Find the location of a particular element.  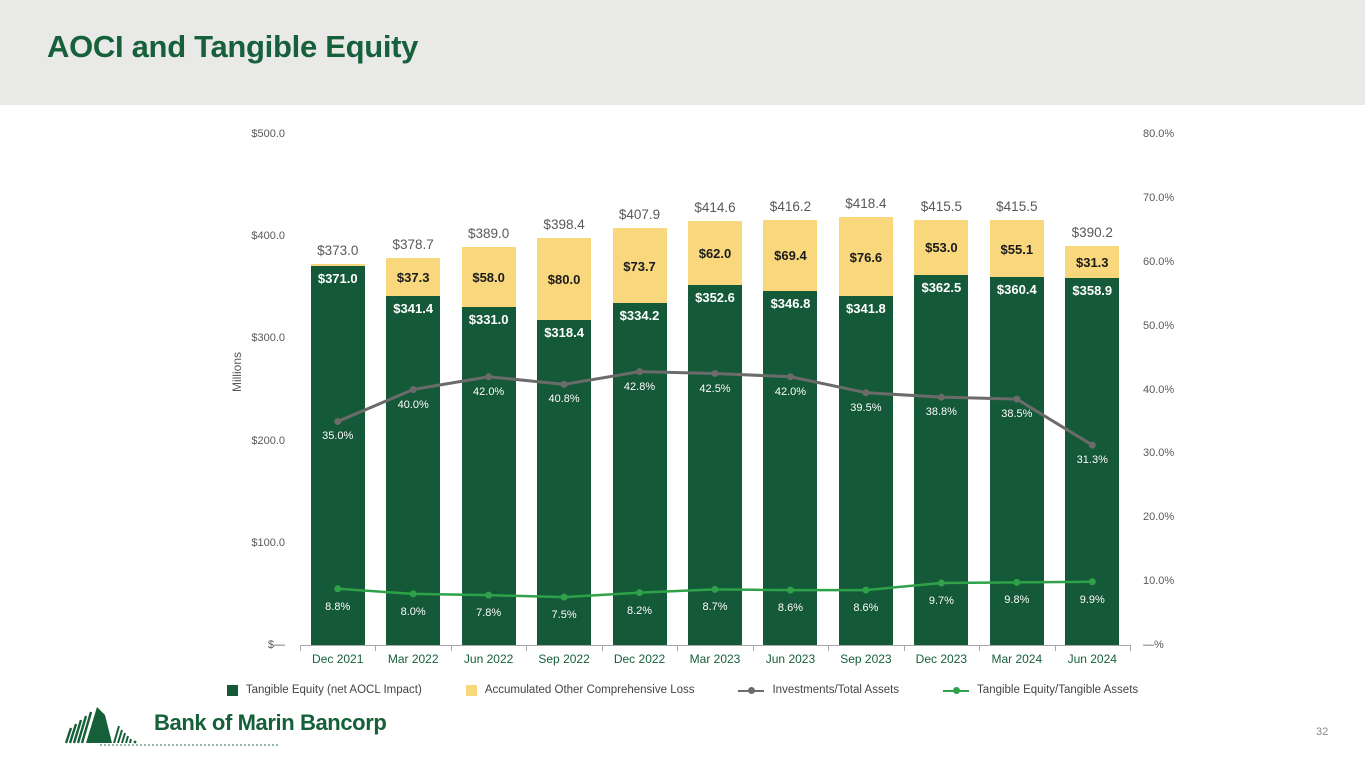

right-axis-tick: 80.0% is located at coordinates (1159, 134).